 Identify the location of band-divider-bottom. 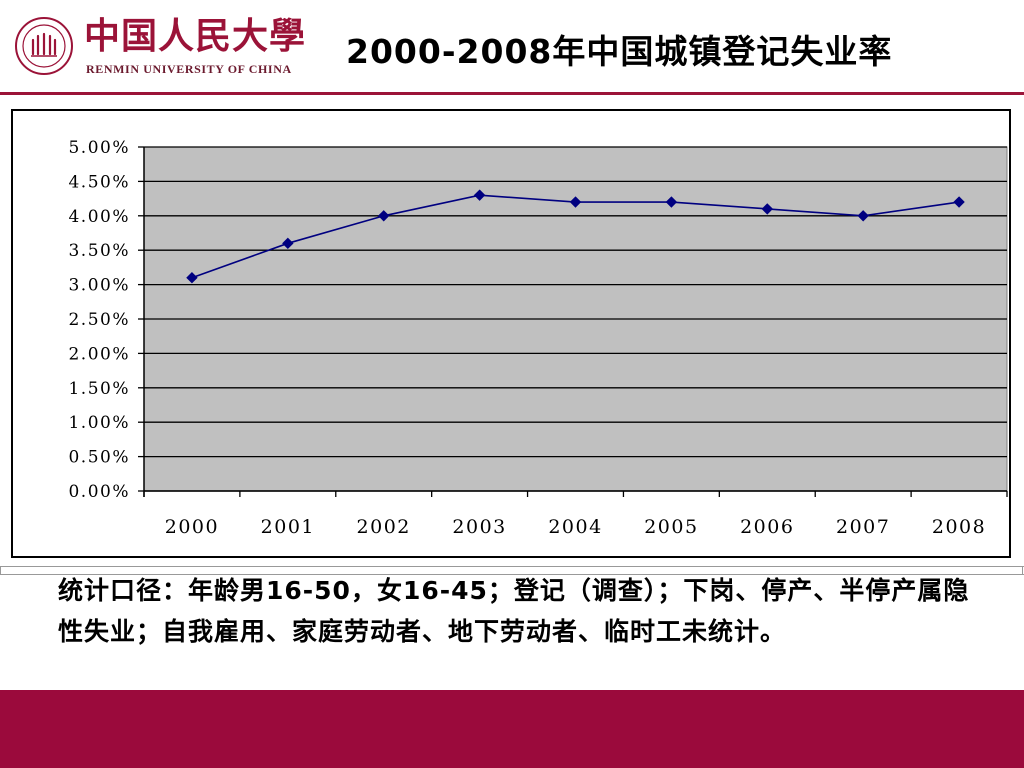
(512, 574).